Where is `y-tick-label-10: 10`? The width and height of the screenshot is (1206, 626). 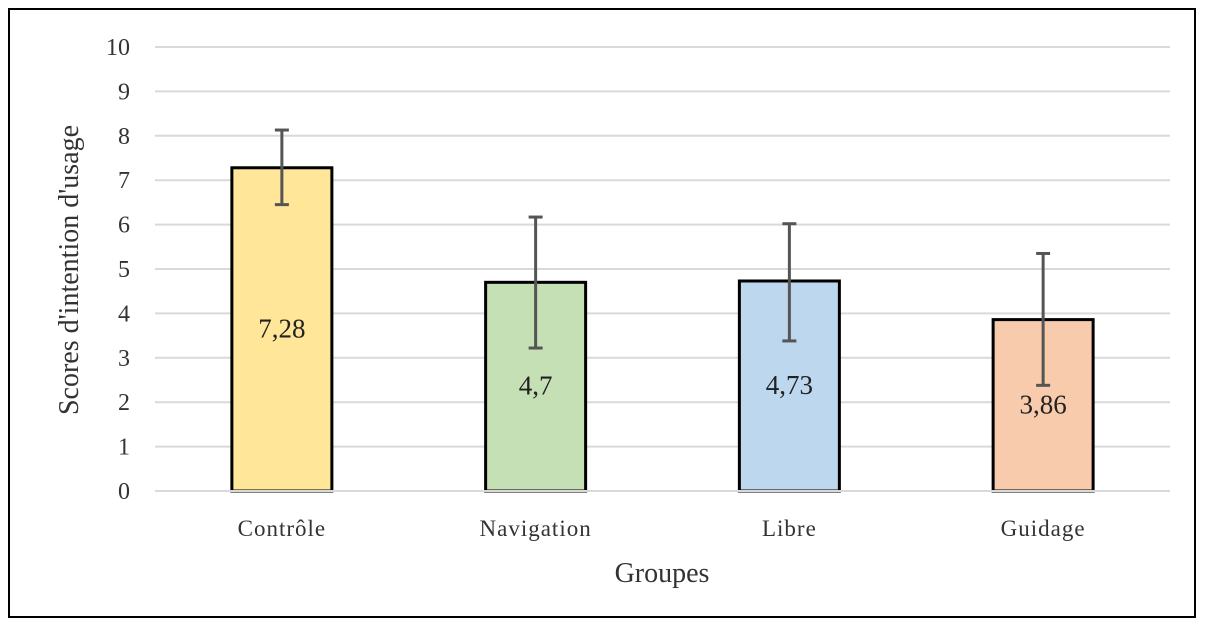 y-tick-label-10: 10 is located at coordinates (118, 48).